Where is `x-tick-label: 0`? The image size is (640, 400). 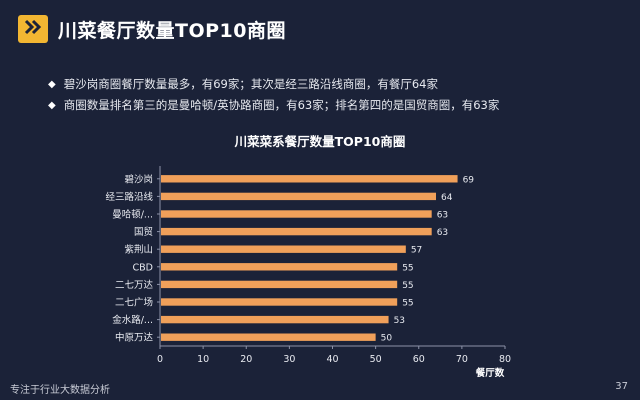 x-tick-label: 0 is located at coordinates (160, 359).